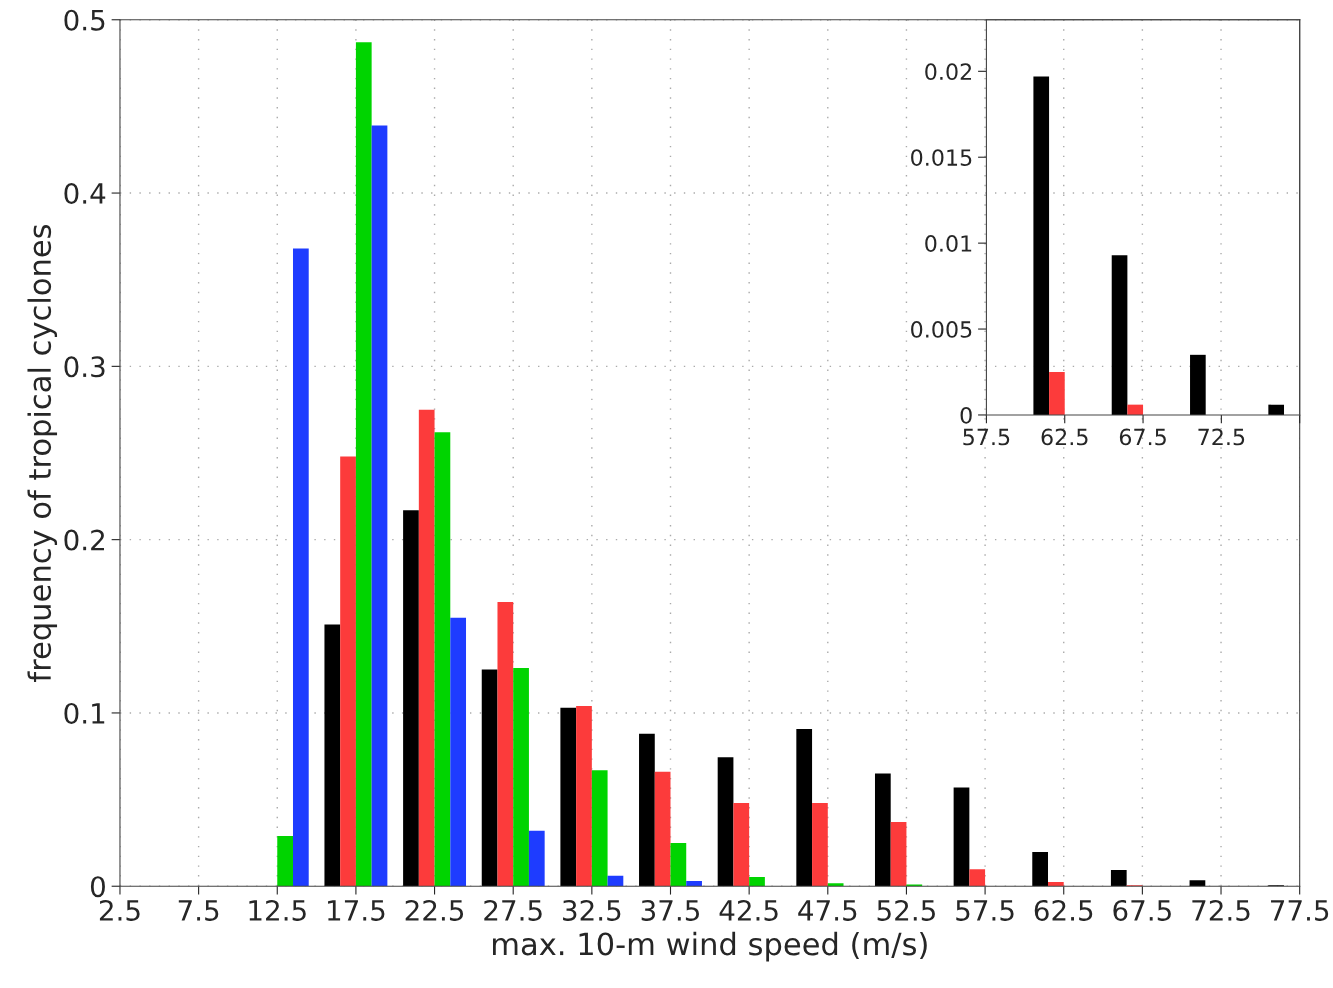 The height and width of the screenshot is (988, 1333). Describe the element at coordinates (941, 329) in the screenshot. I see `y-tick-label: 0.005` at that location.